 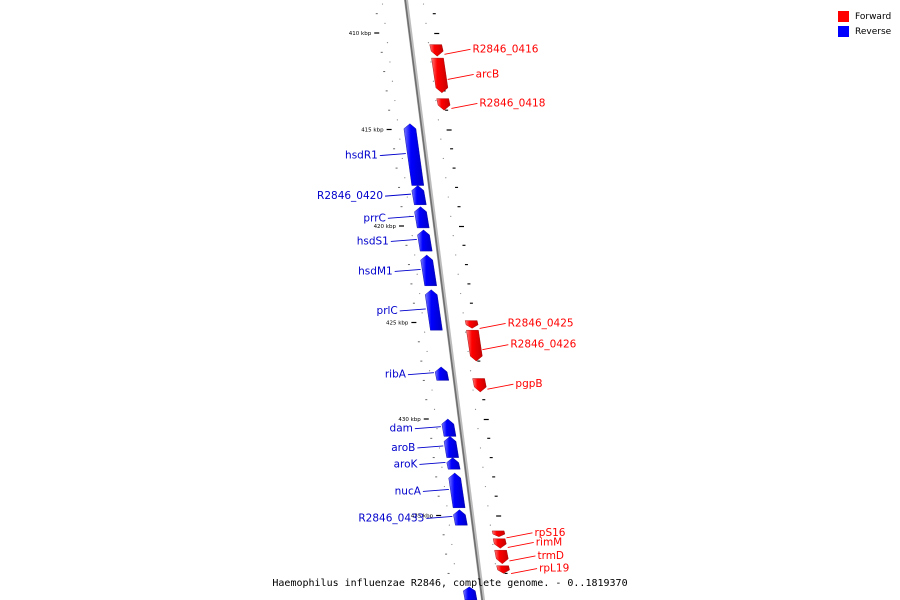 I want to click on scale-tick-label: 425 kbp, so click(x=397, y=324).